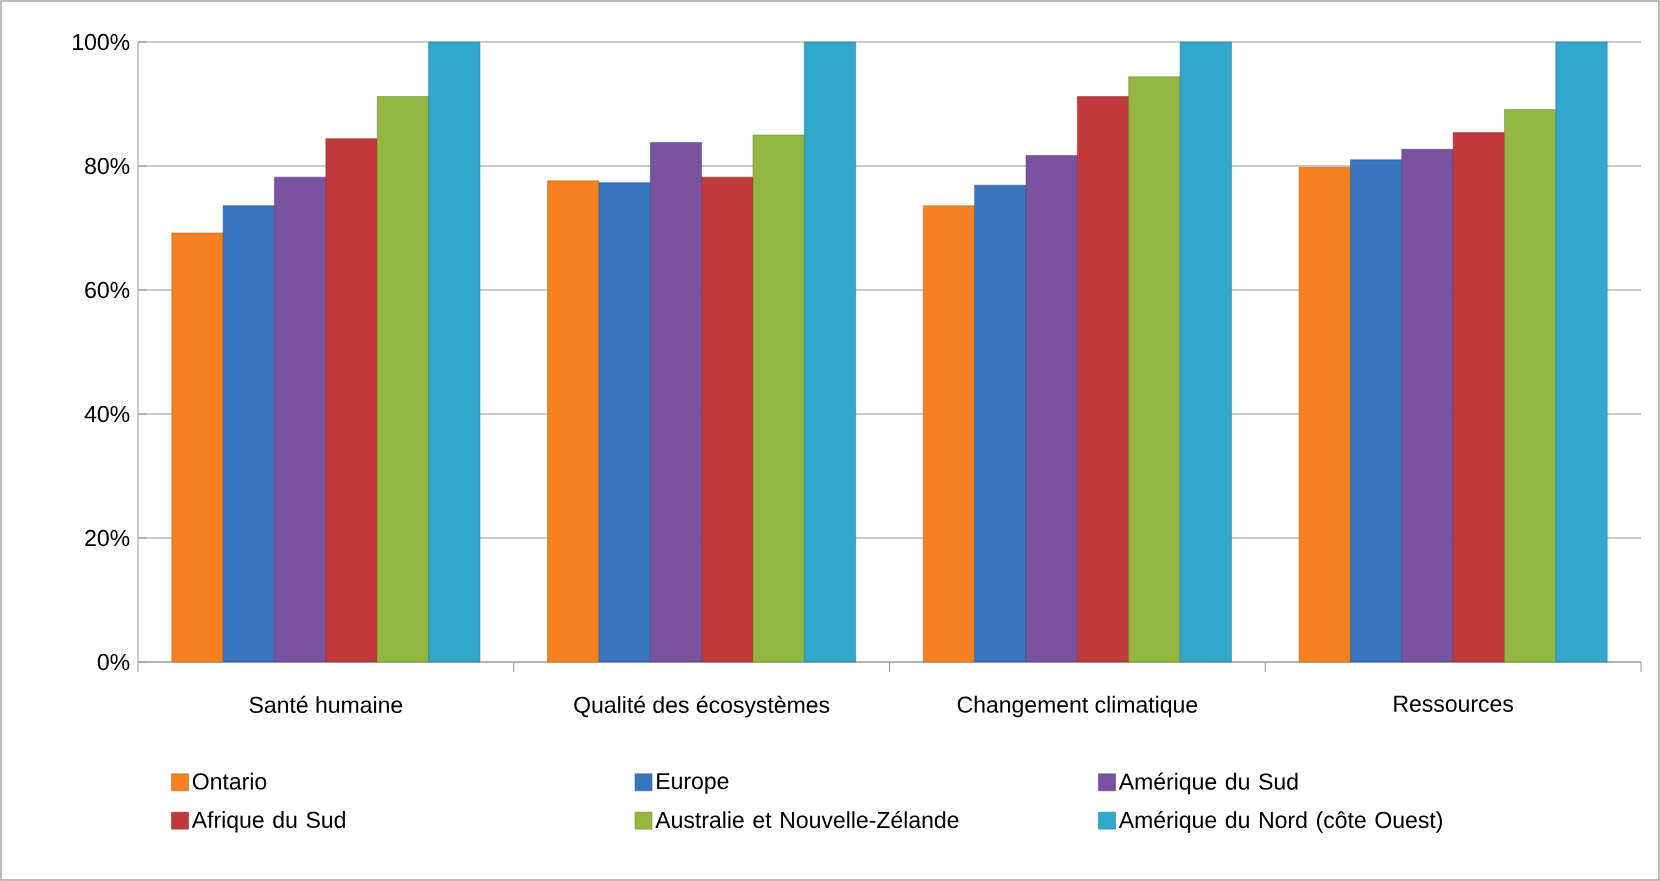 The image size is (1660, 881). Describe the element at coordinates (1077, 706) in the screenshot. I see `x-tick-label: Changement climatique` at that location.